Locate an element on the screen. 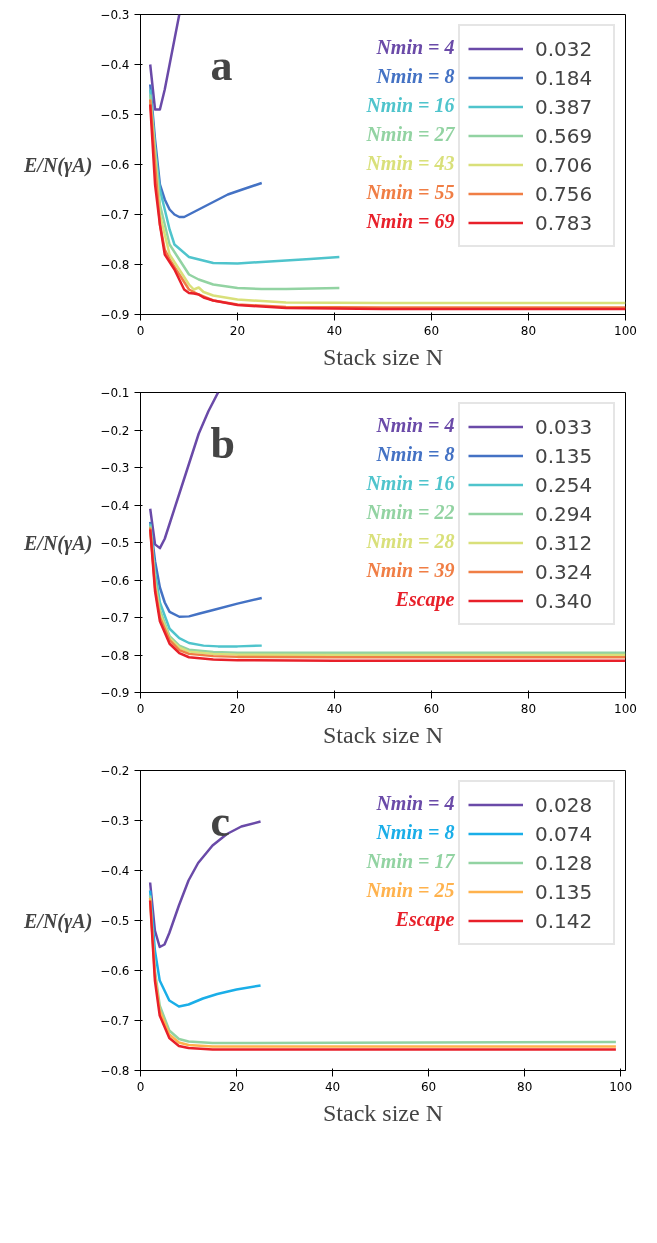 The height and width of the screenshot is (1243, 657). annotation: Nmin = 43 is located at coordinates (410, 163).